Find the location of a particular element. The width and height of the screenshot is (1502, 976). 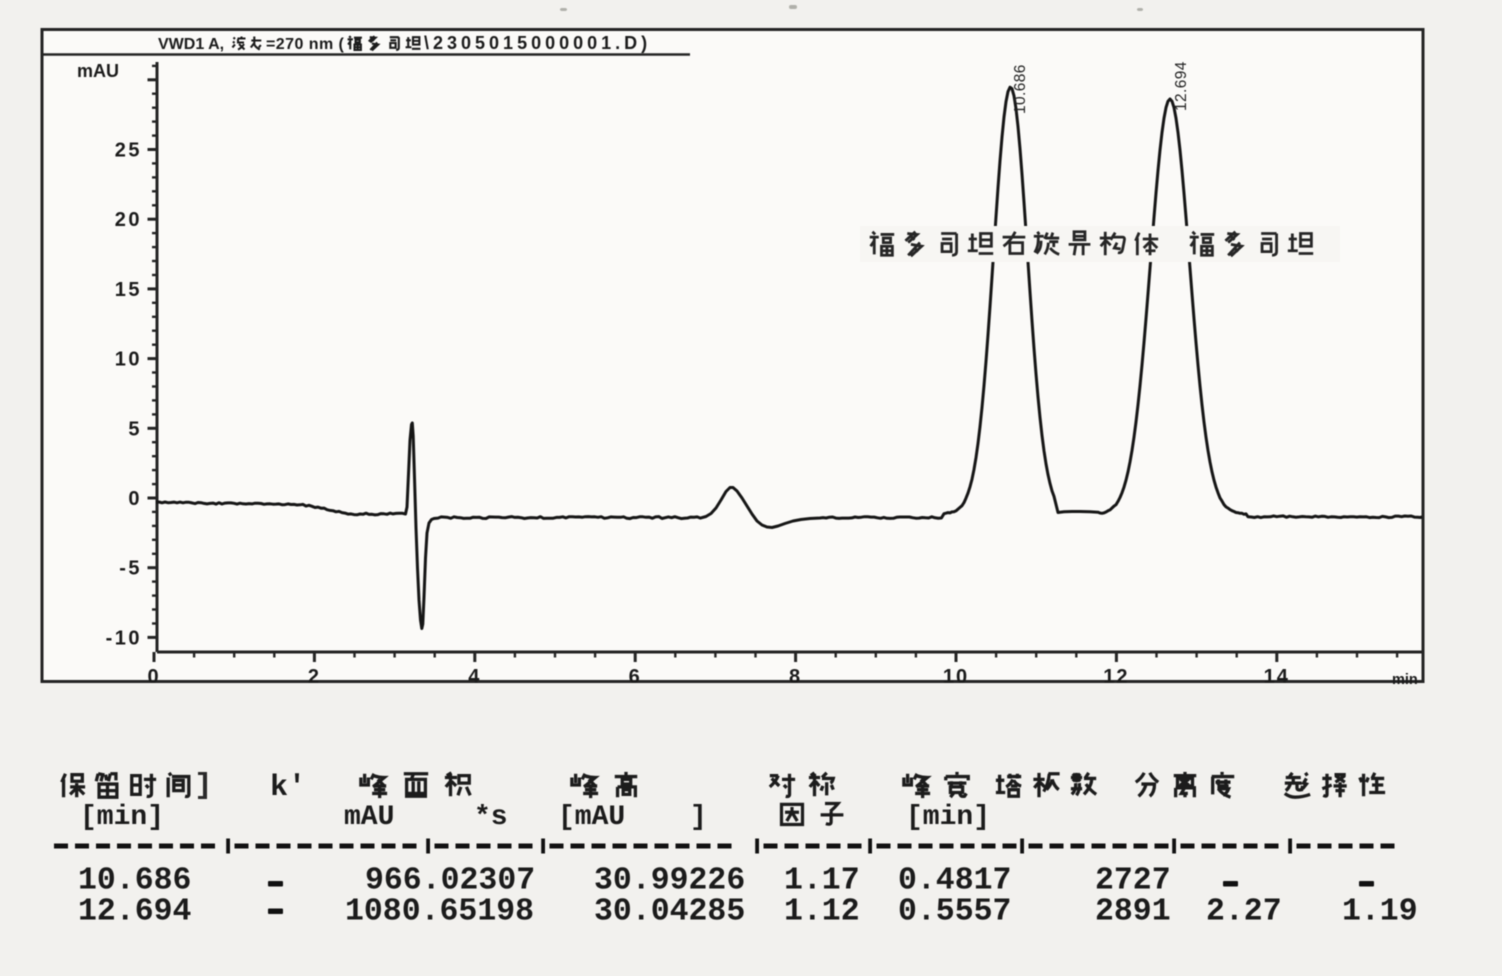

svg-text: min is located at coordinates (1405, 680).